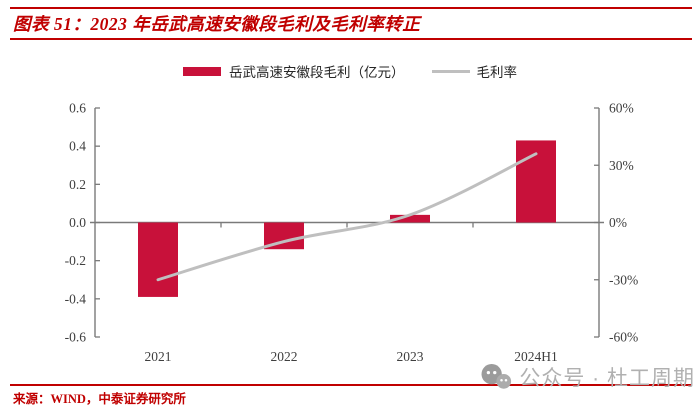  What do you see at coordinates (76, 337) in the screenshot?
I see `svg-text: -0.6` at bounding box center [76, 337].